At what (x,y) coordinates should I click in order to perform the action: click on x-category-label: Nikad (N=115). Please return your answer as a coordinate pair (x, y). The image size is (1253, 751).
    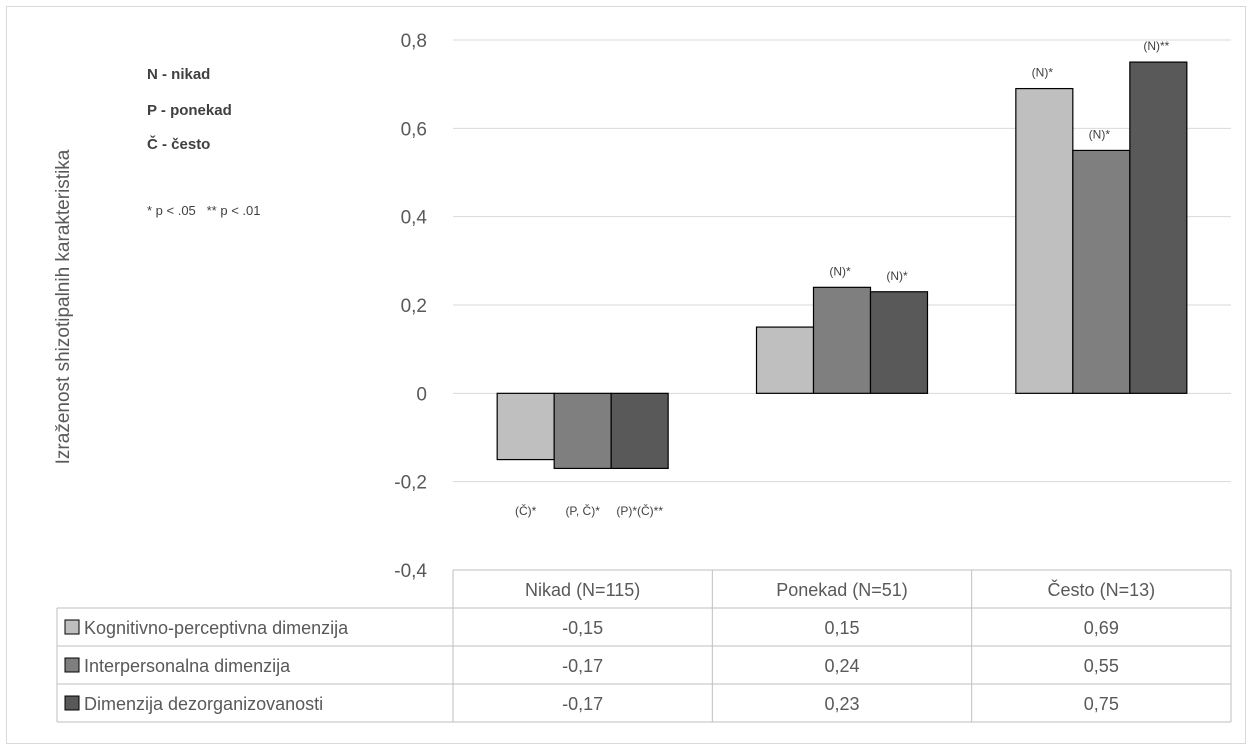
    Looking at the image, I should click on (582, 590).